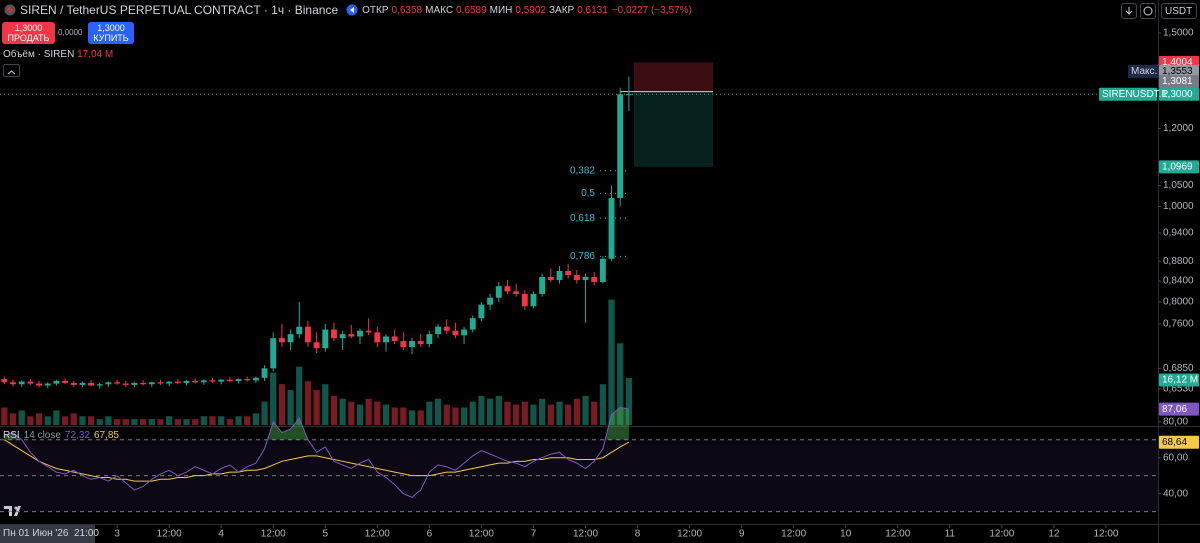 This screenshot has height=543, width=1200. What do you see at coordinates (1179, 409) in the screenshot?
I see `rsi-tag-bg` at bounding box center [1179, 409].